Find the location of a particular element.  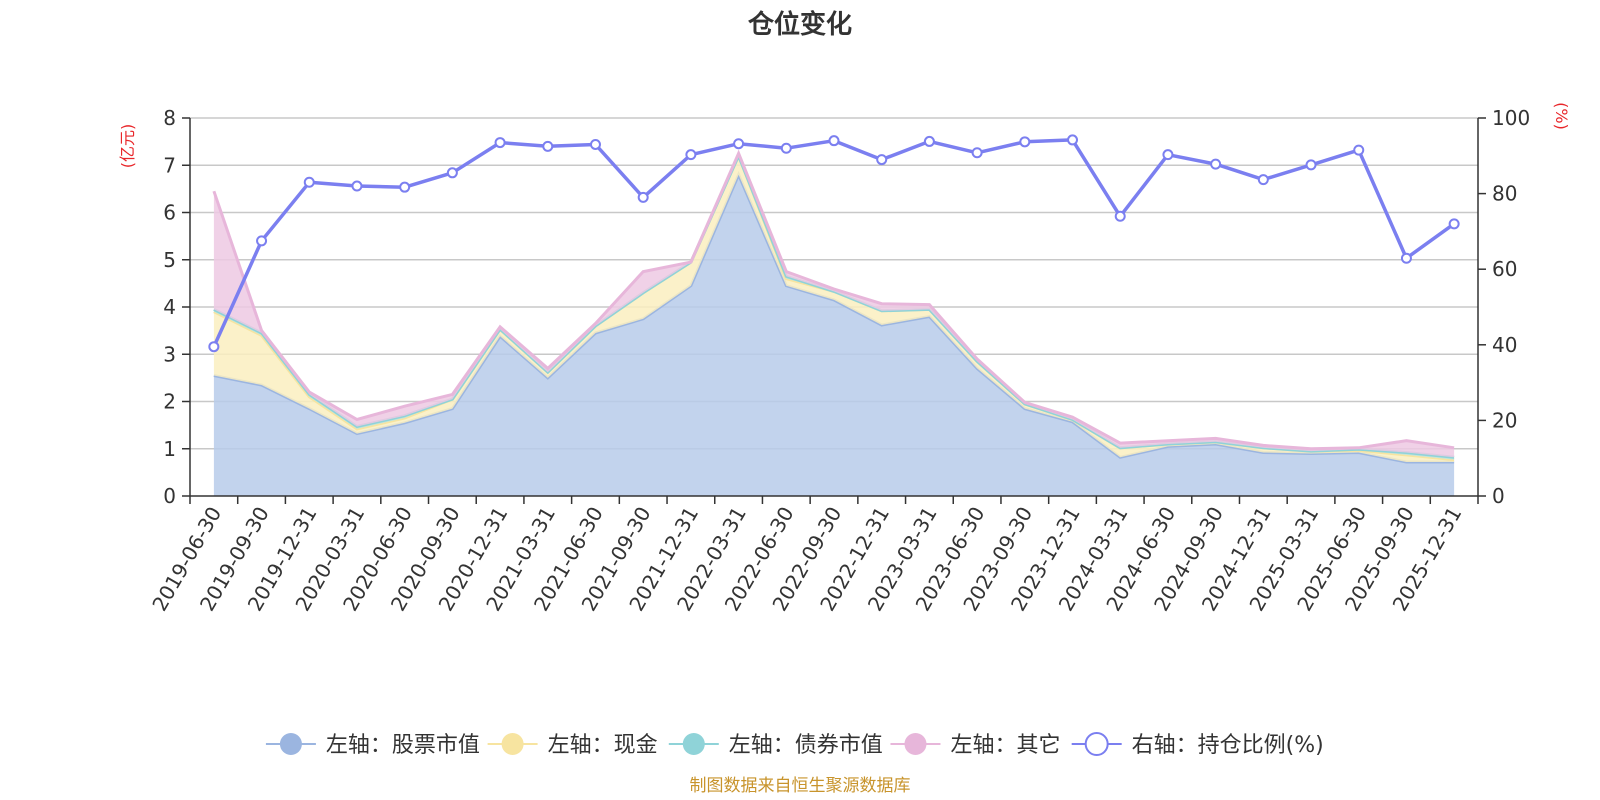

legend: 左轴：股票市值 左轴：现金 左轴：债券市值 左轴：其它 右轴：持仓比例(%) is located at coordinates (794, 745).